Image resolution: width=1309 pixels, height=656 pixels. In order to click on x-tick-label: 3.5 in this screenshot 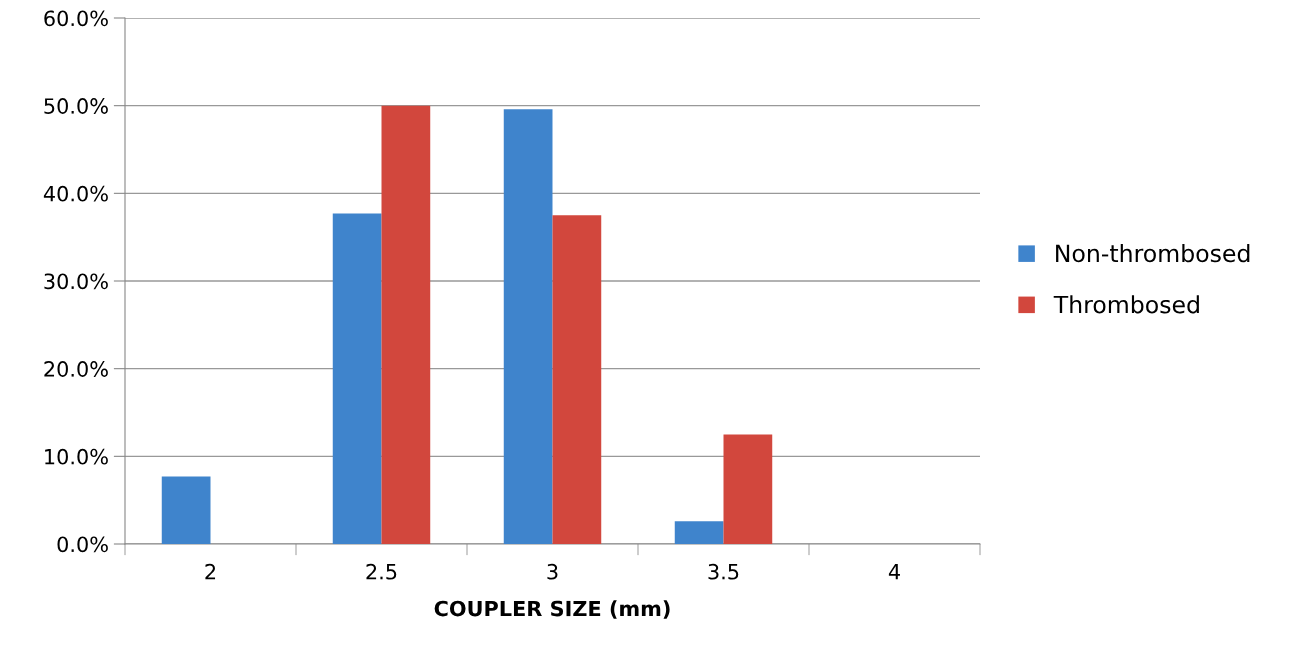, I will do `click(723, 571)`.